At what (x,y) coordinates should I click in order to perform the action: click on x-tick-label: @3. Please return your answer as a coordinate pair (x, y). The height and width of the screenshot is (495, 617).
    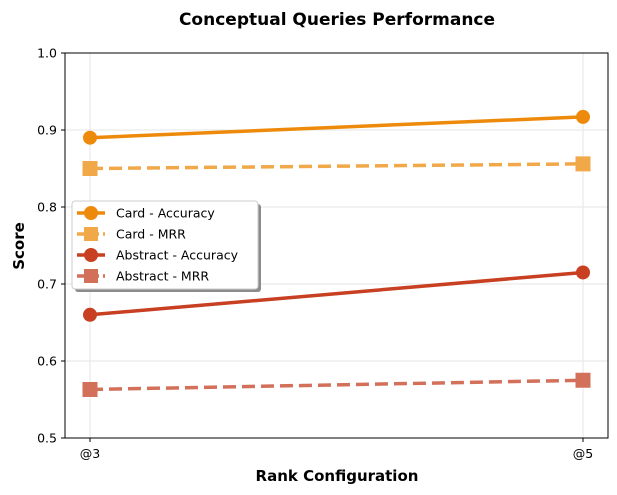
    Looking at the image, I should click on (90, 453).